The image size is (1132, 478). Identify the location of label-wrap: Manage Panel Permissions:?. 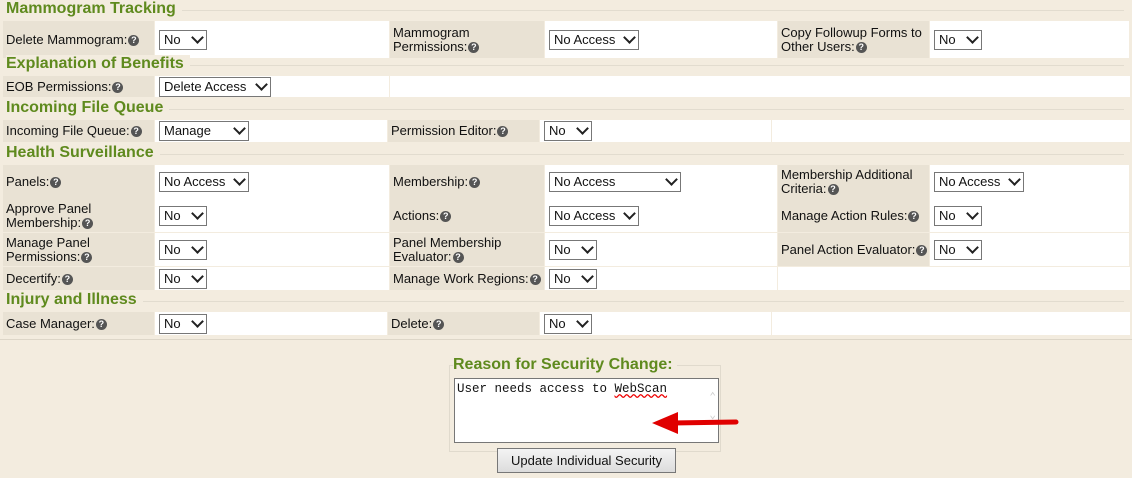
(80, 249).